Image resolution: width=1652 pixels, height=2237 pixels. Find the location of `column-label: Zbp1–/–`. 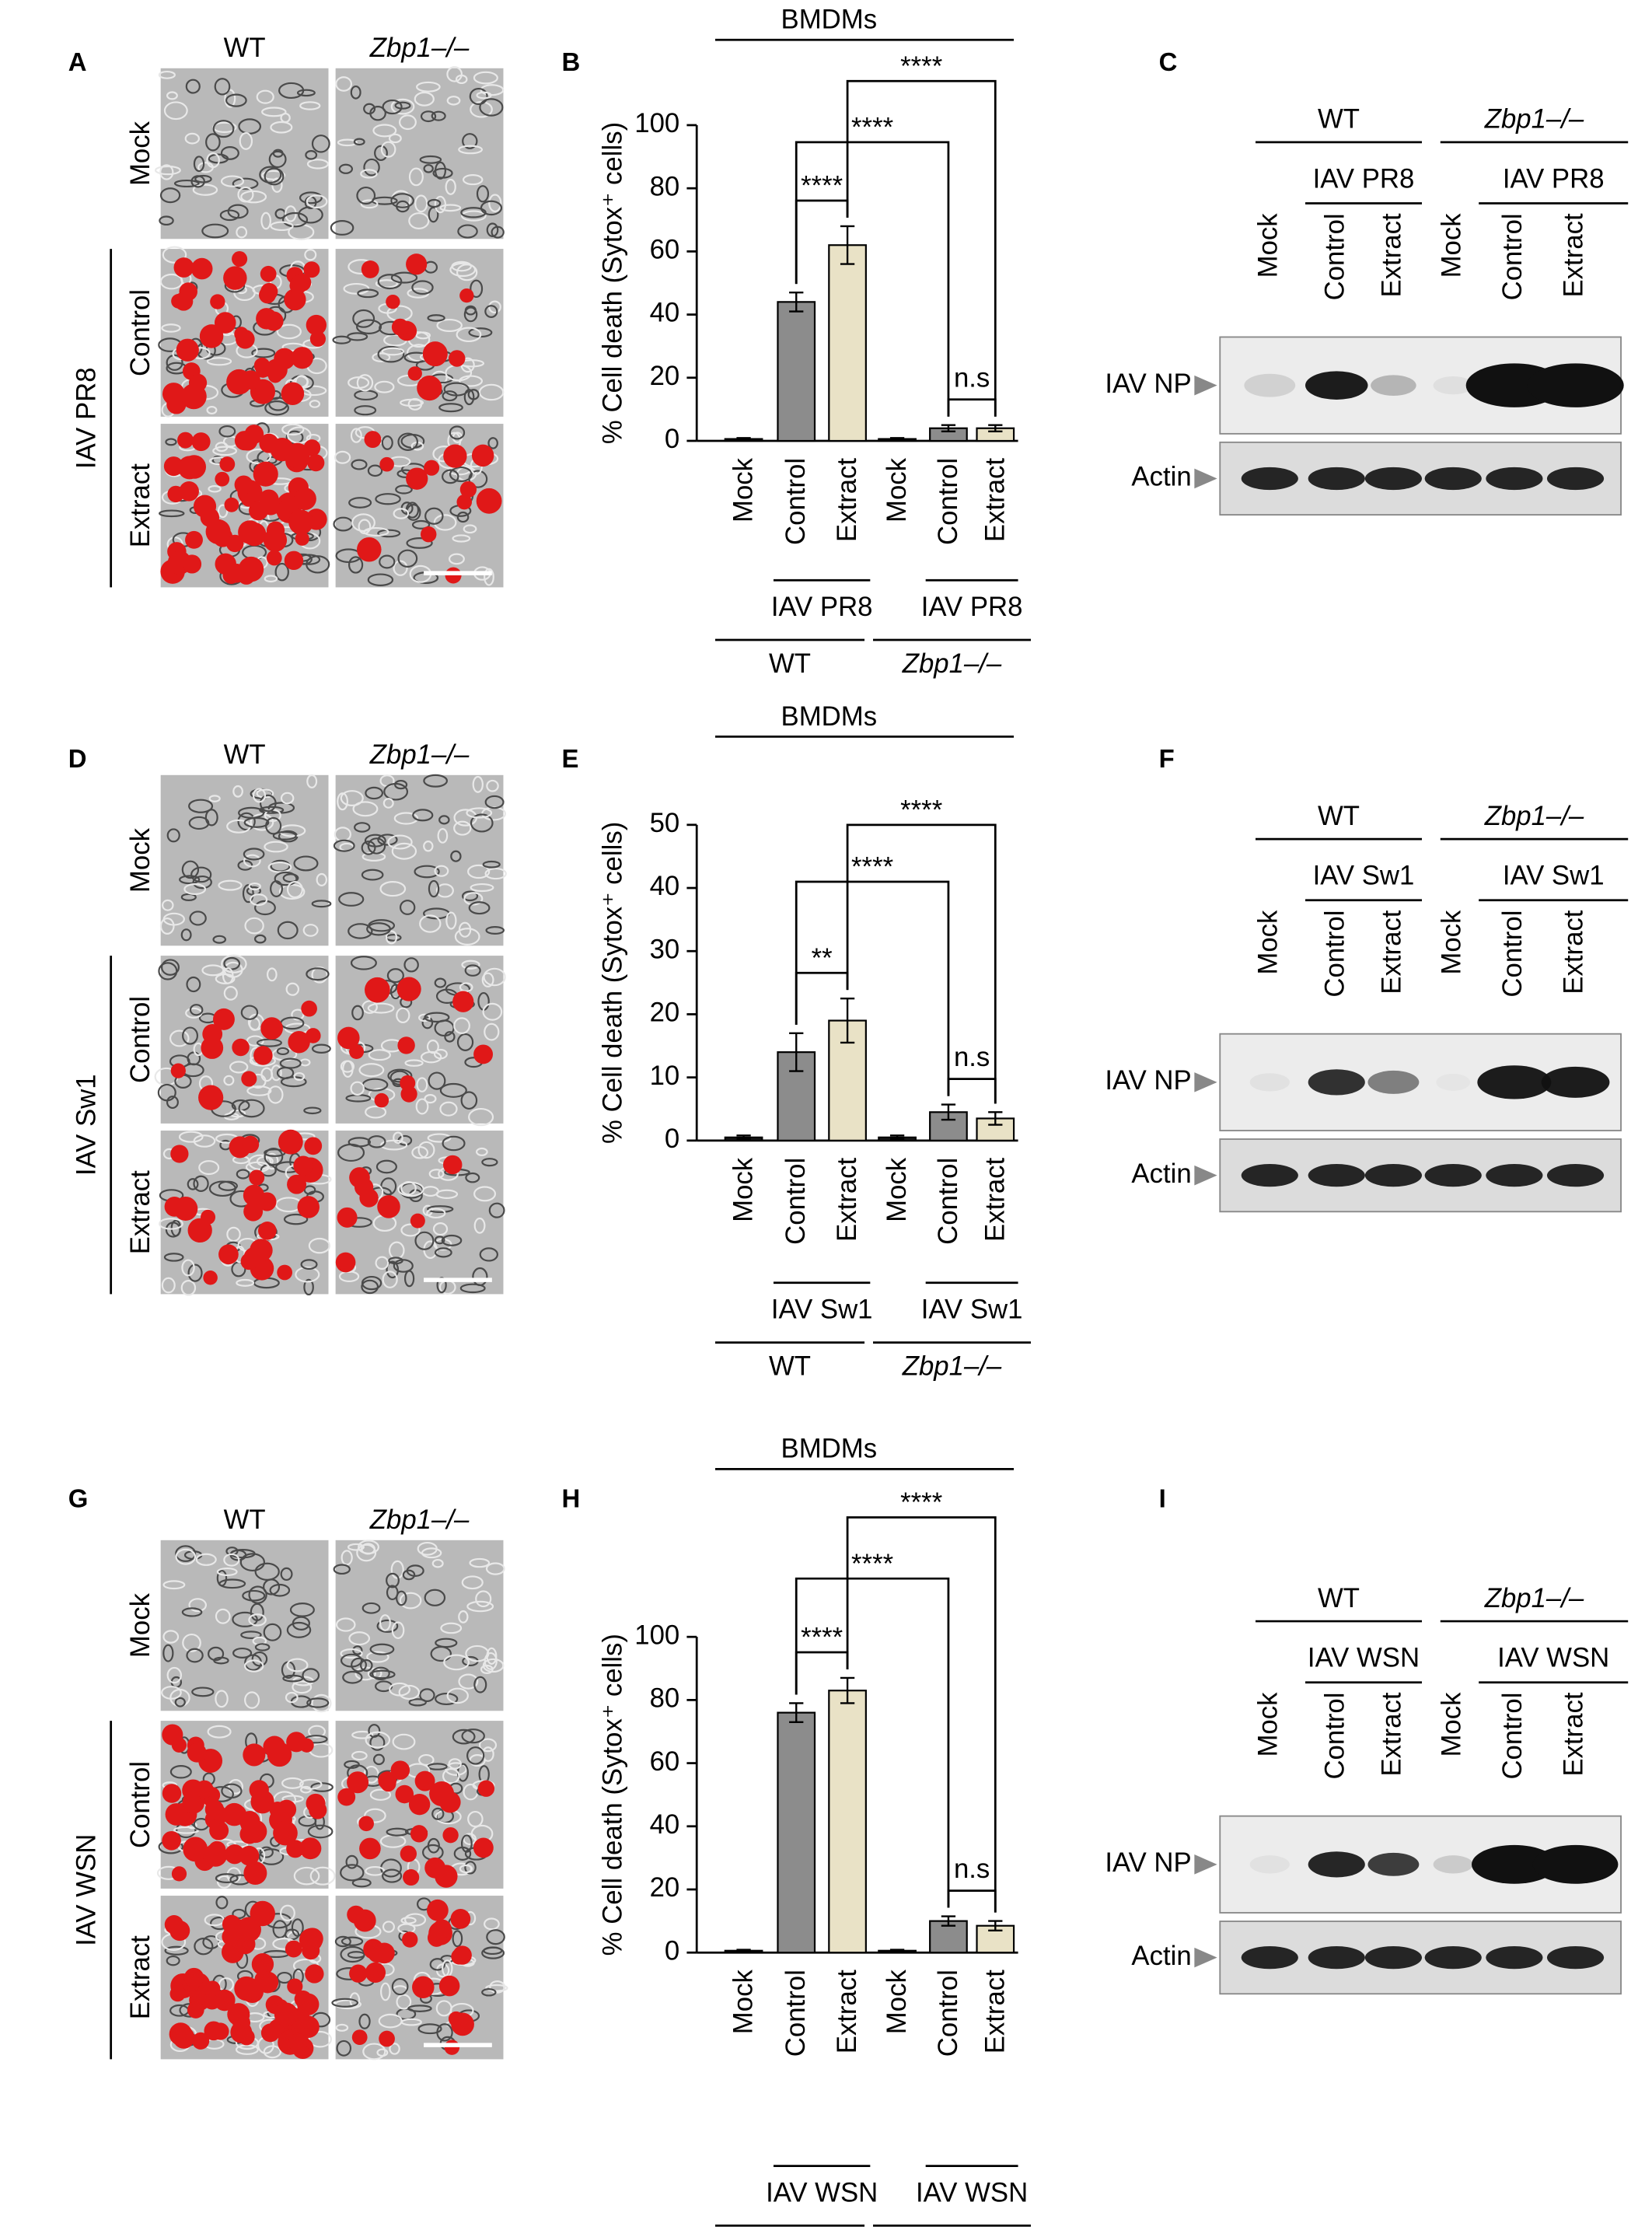

column-label: Zbp1–/– is located at coordinates (419, 1520).